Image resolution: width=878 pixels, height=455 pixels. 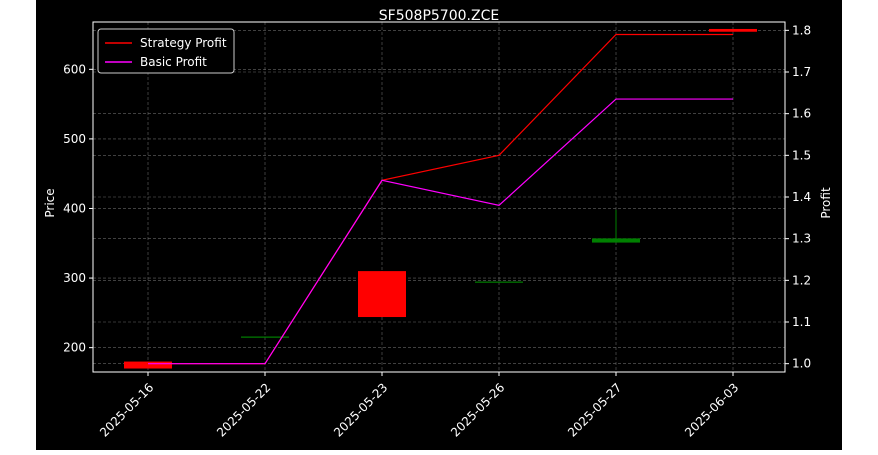 What do you see at coordinates (243, 409) in the screenshot?
I see `x-tick-label: 2025-05-22` at bounding box center [243, 409].